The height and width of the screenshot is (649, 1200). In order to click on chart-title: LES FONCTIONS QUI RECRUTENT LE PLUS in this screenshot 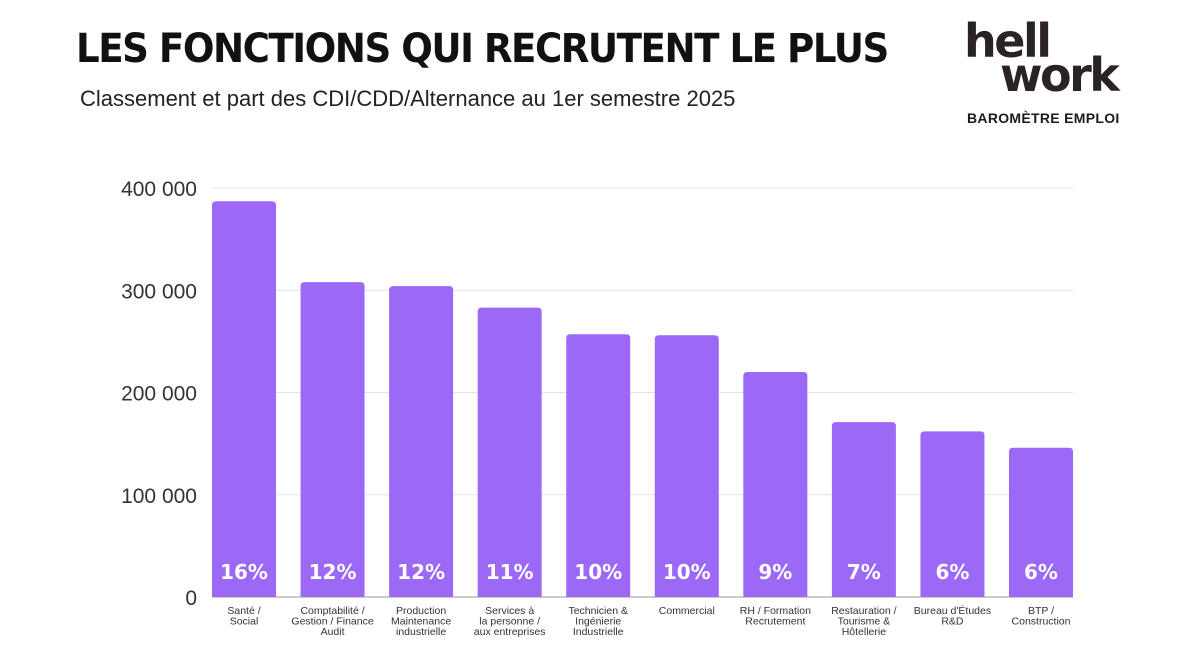, I will do `click(482, 49)`.